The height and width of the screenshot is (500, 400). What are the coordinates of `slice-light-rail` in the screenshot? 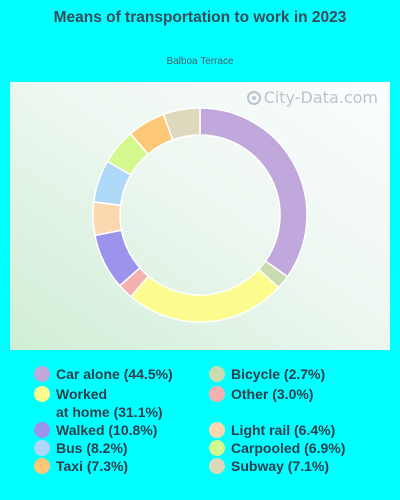 It's located at (107, 218).